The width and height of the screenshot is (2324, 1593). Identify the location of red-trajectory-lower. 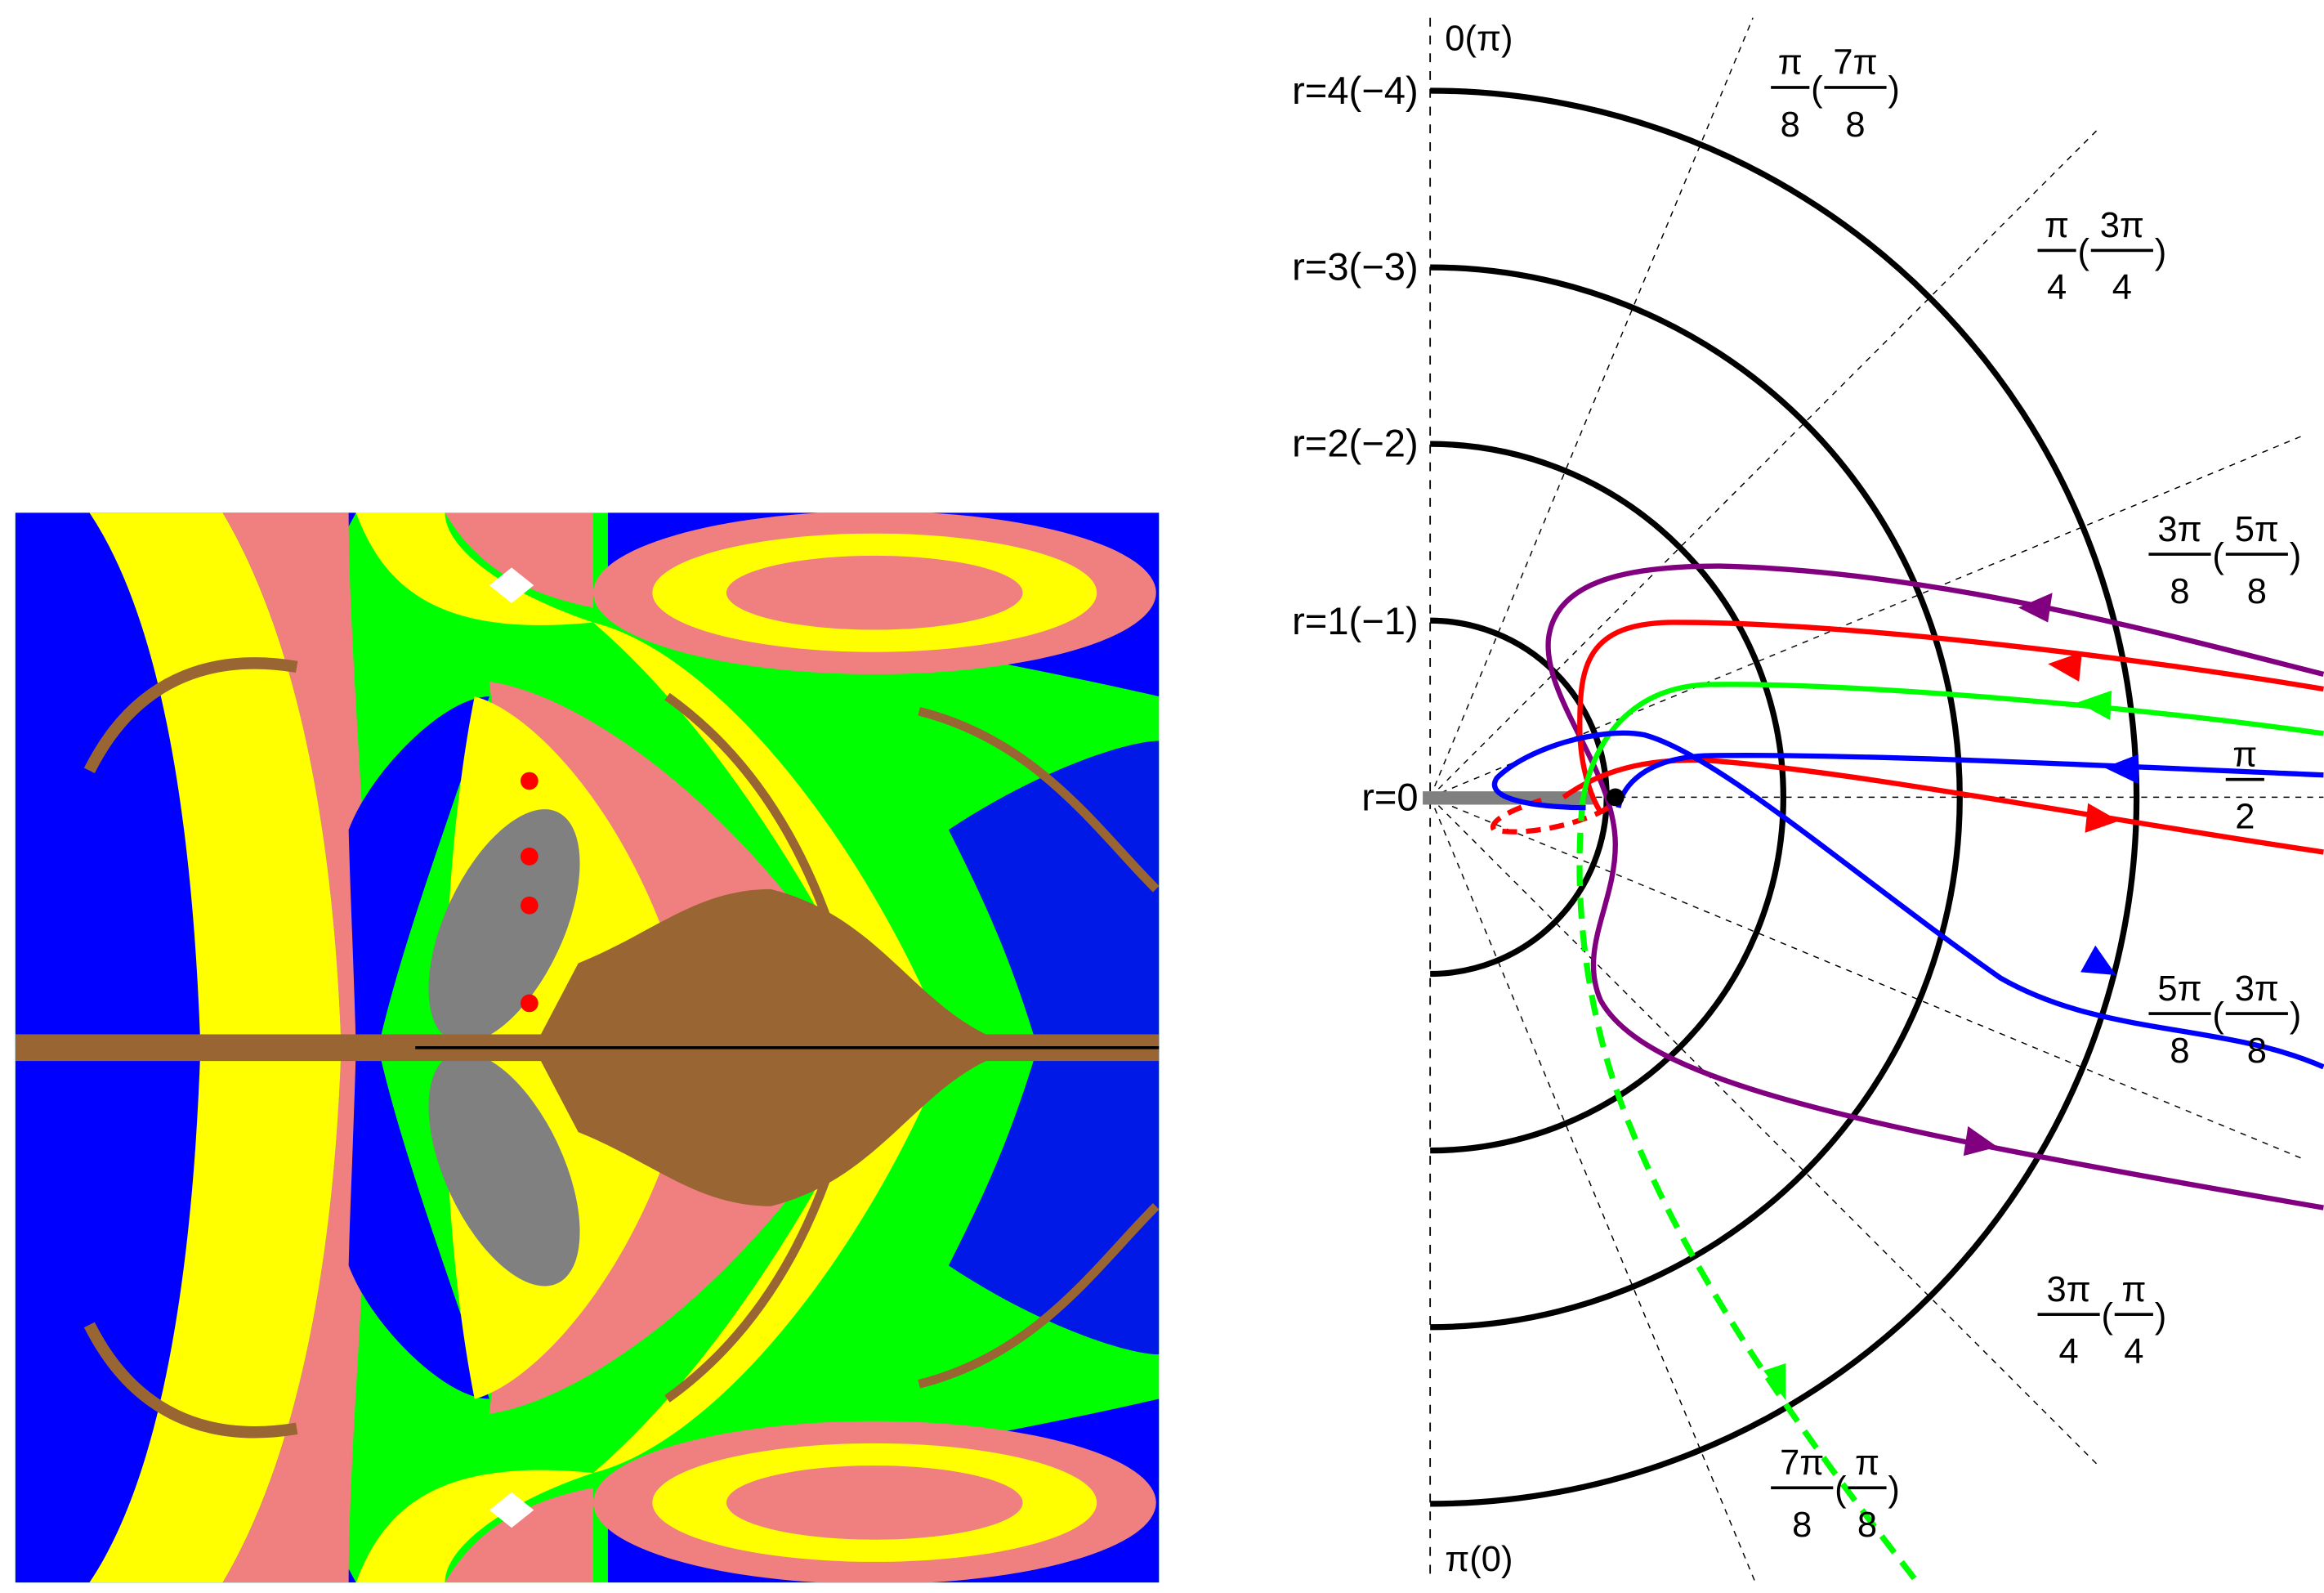
(1943, 806).